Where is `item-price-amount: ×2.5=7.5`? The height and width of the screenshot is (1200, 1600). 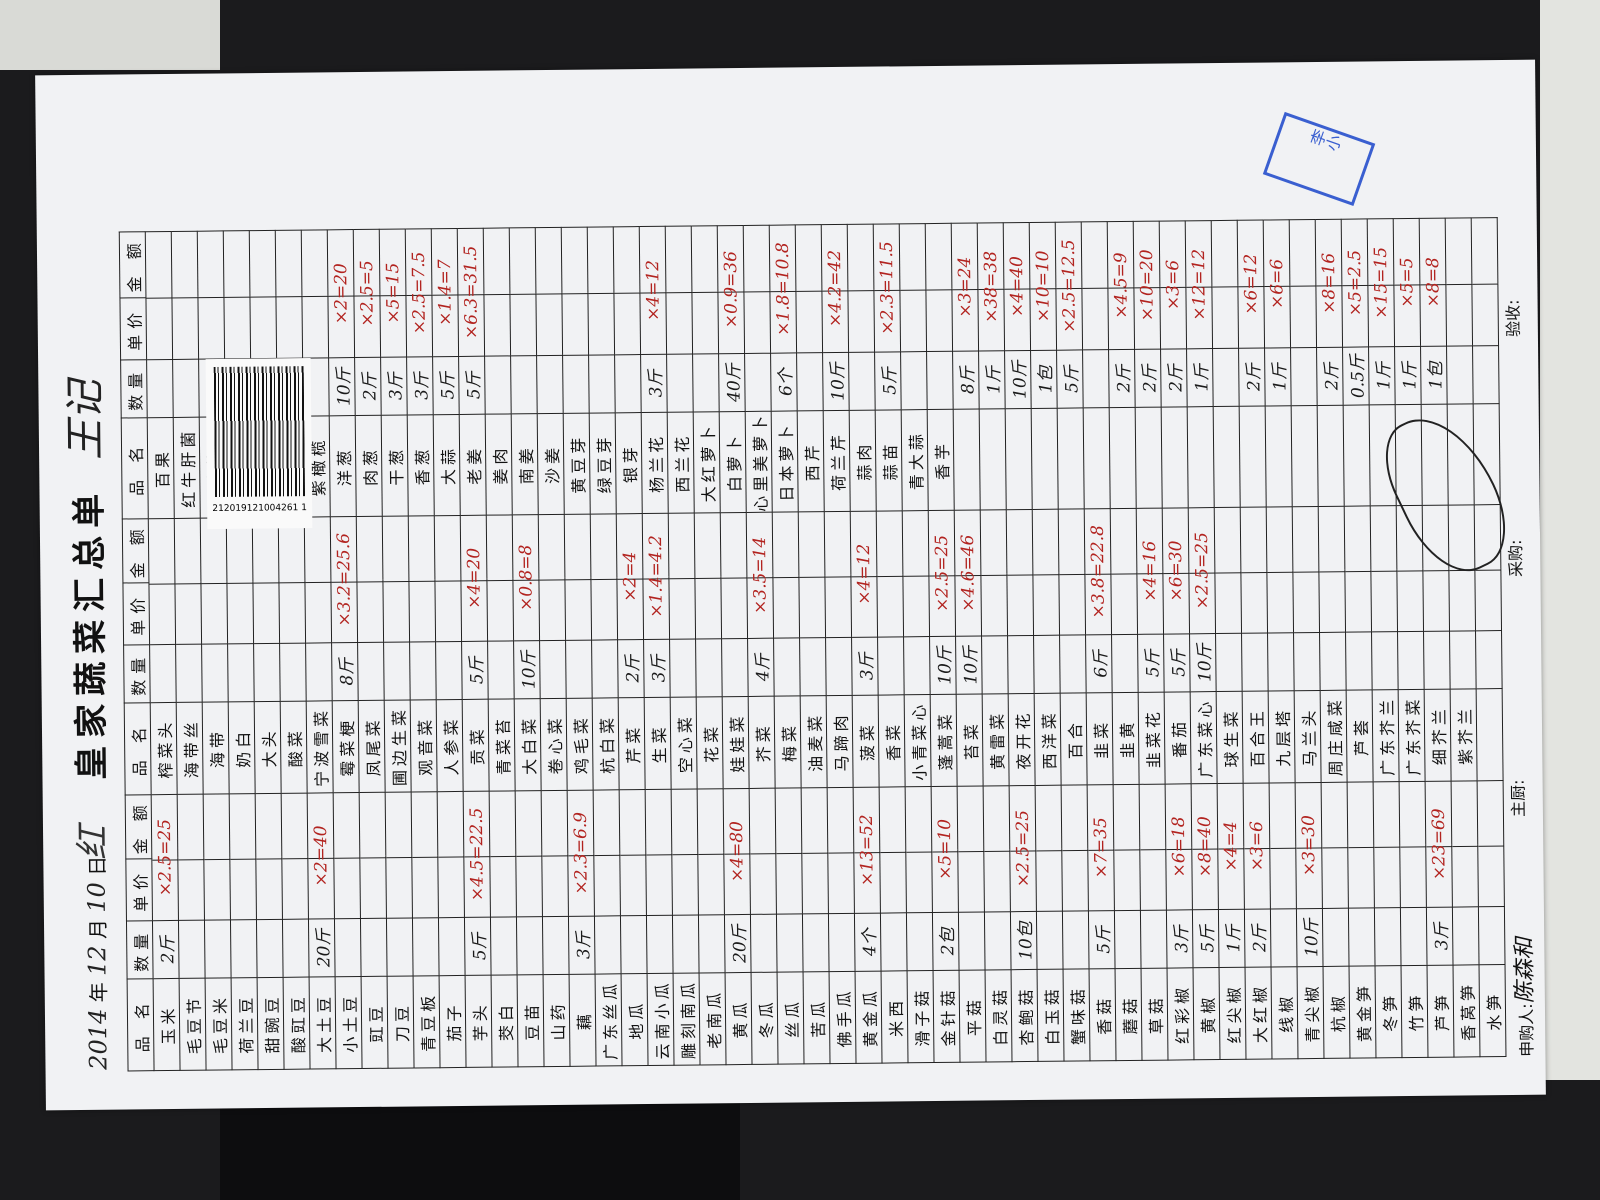 item-price-amount: ×2.5=7.5 is located at coordinates (419, 292).